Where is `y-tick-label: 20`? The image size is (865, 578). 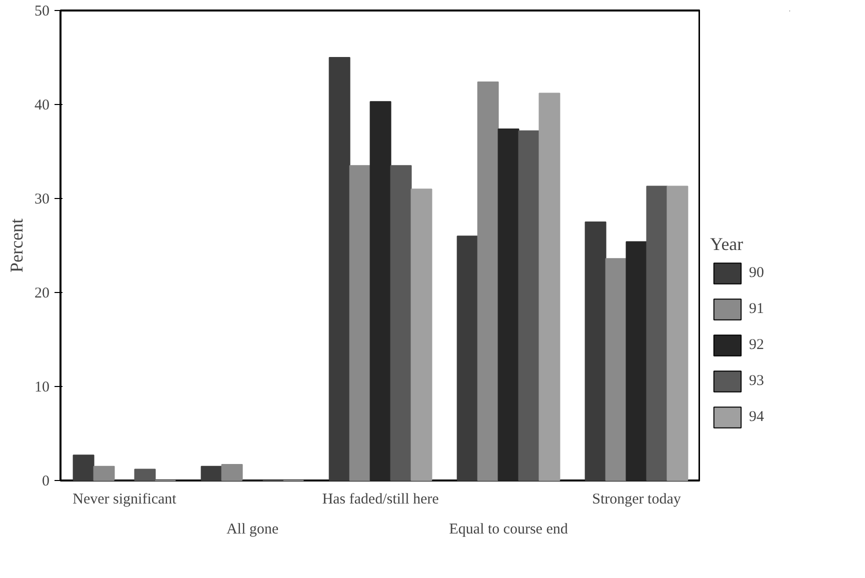
y-tick-label: 20 is located at coordinates (42, 294).